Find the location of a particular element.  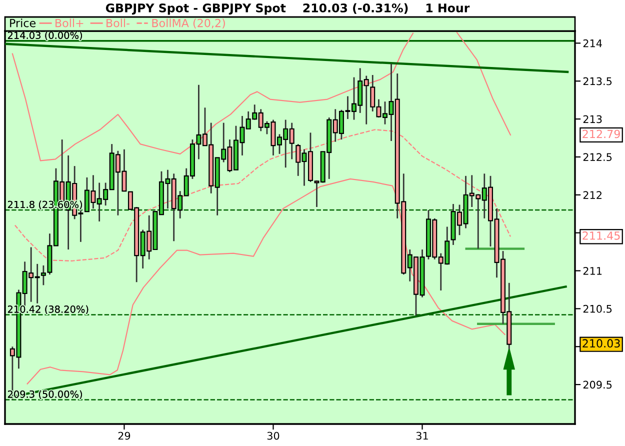

y-tick-label: 212 is located at coordinates (592, 195).